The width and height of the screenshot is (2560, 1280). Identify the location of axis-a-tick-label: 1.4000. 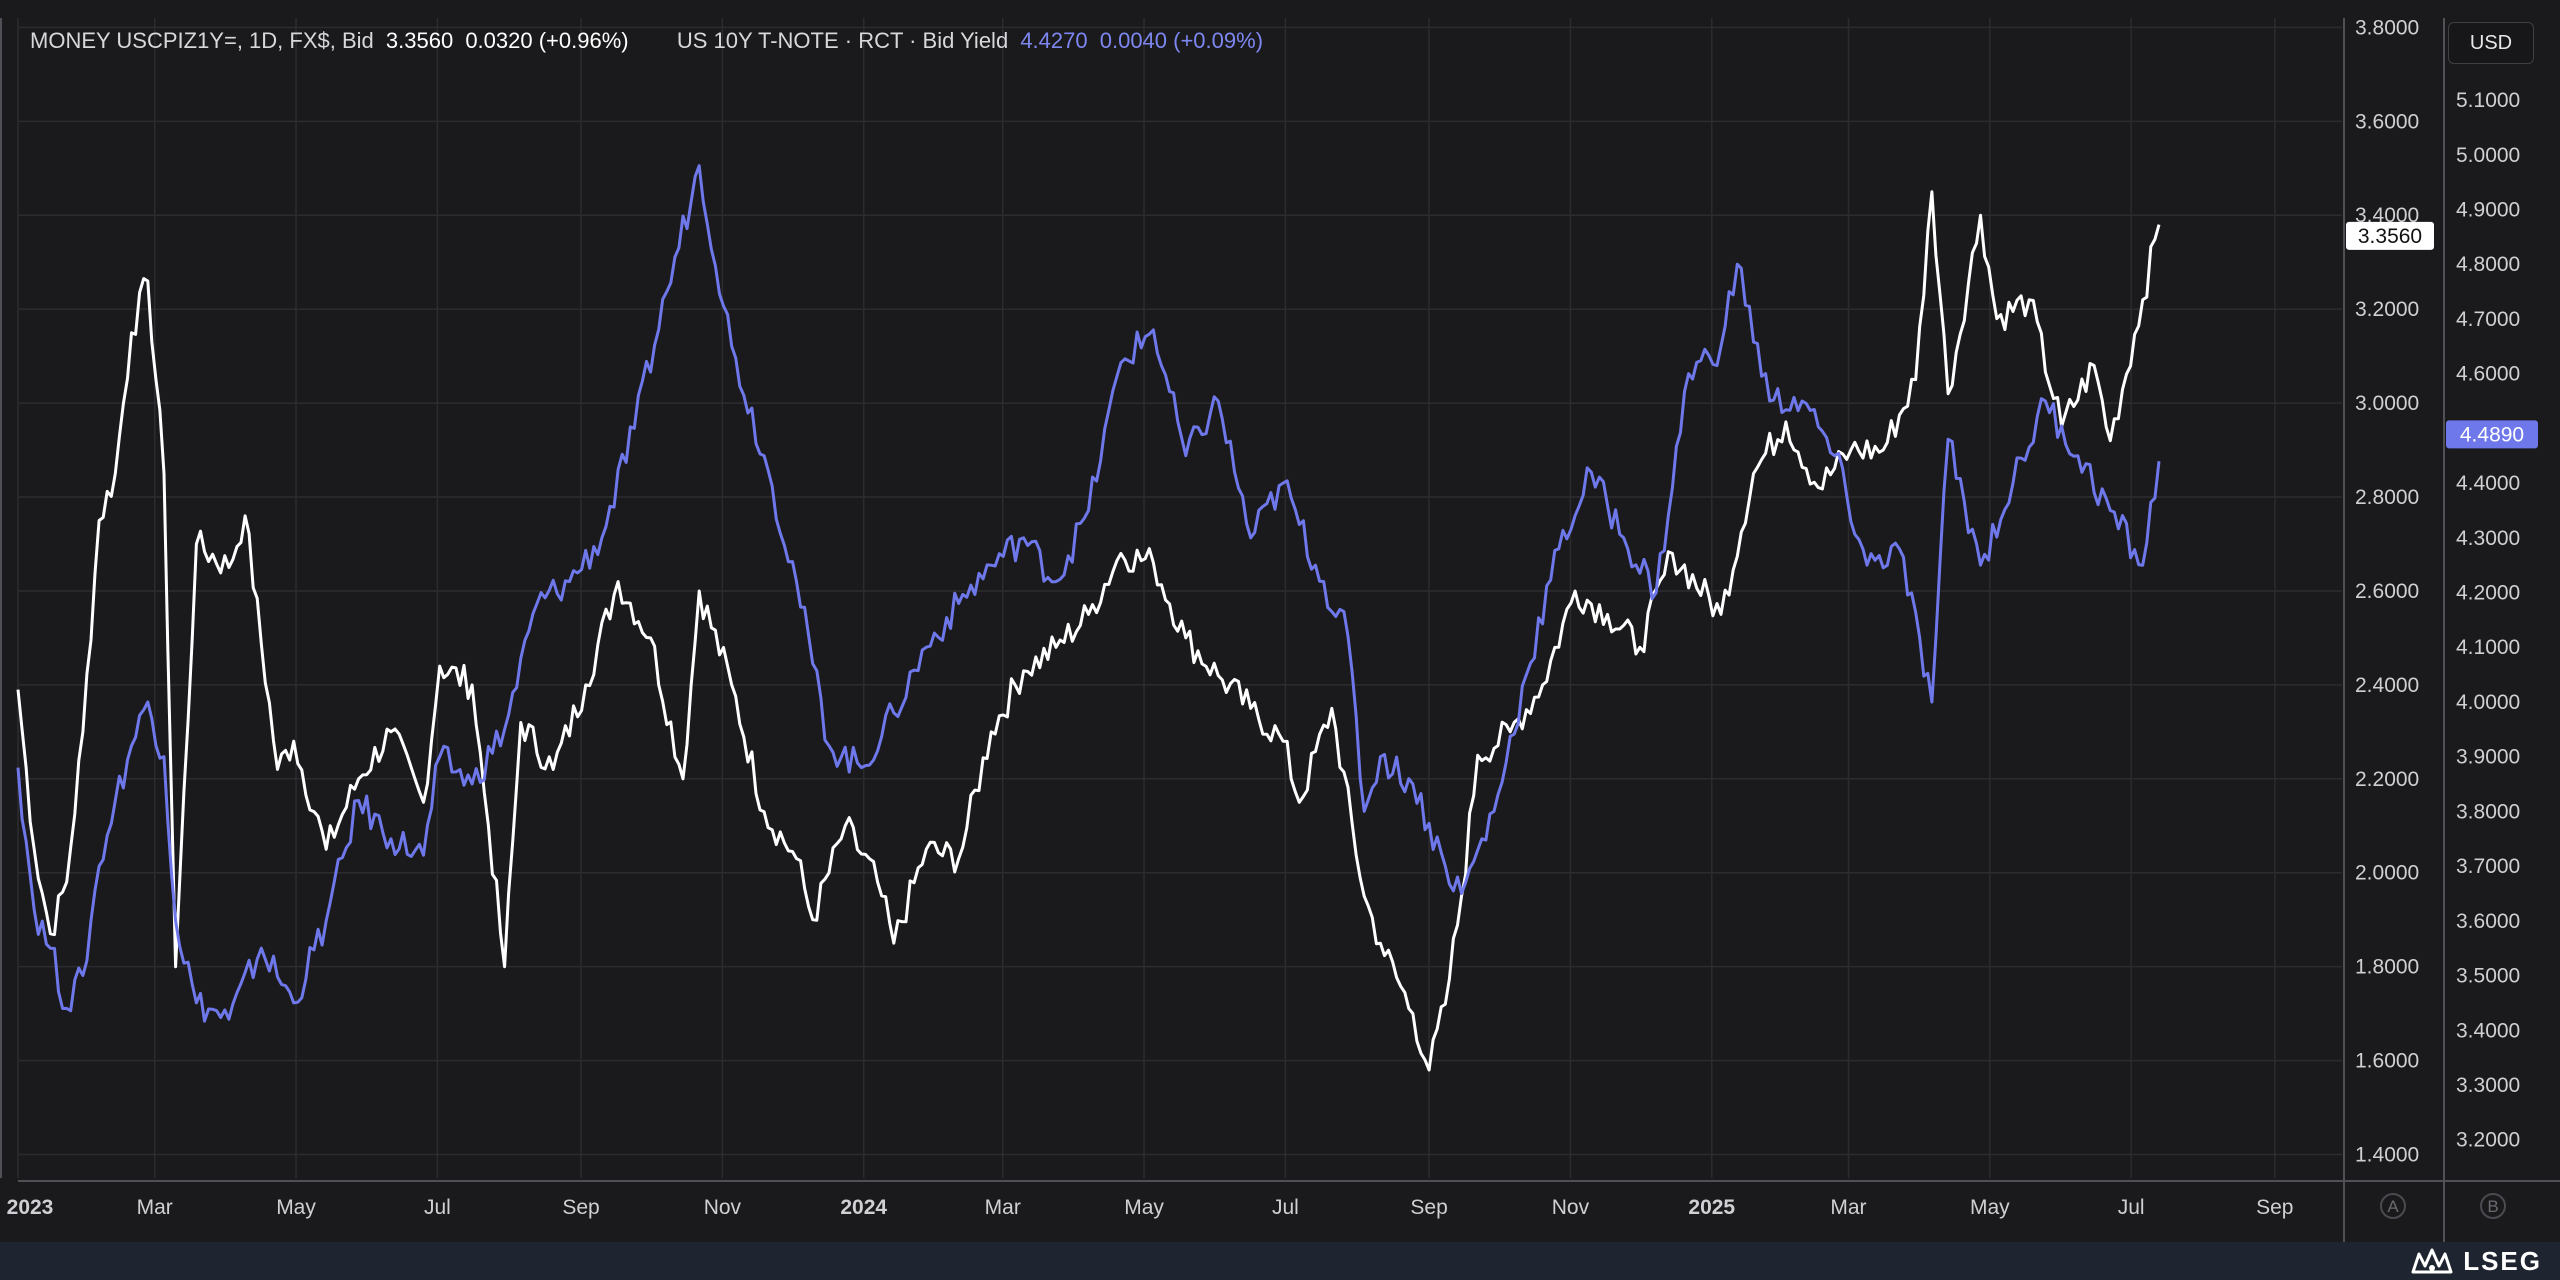
(2387, 1155).